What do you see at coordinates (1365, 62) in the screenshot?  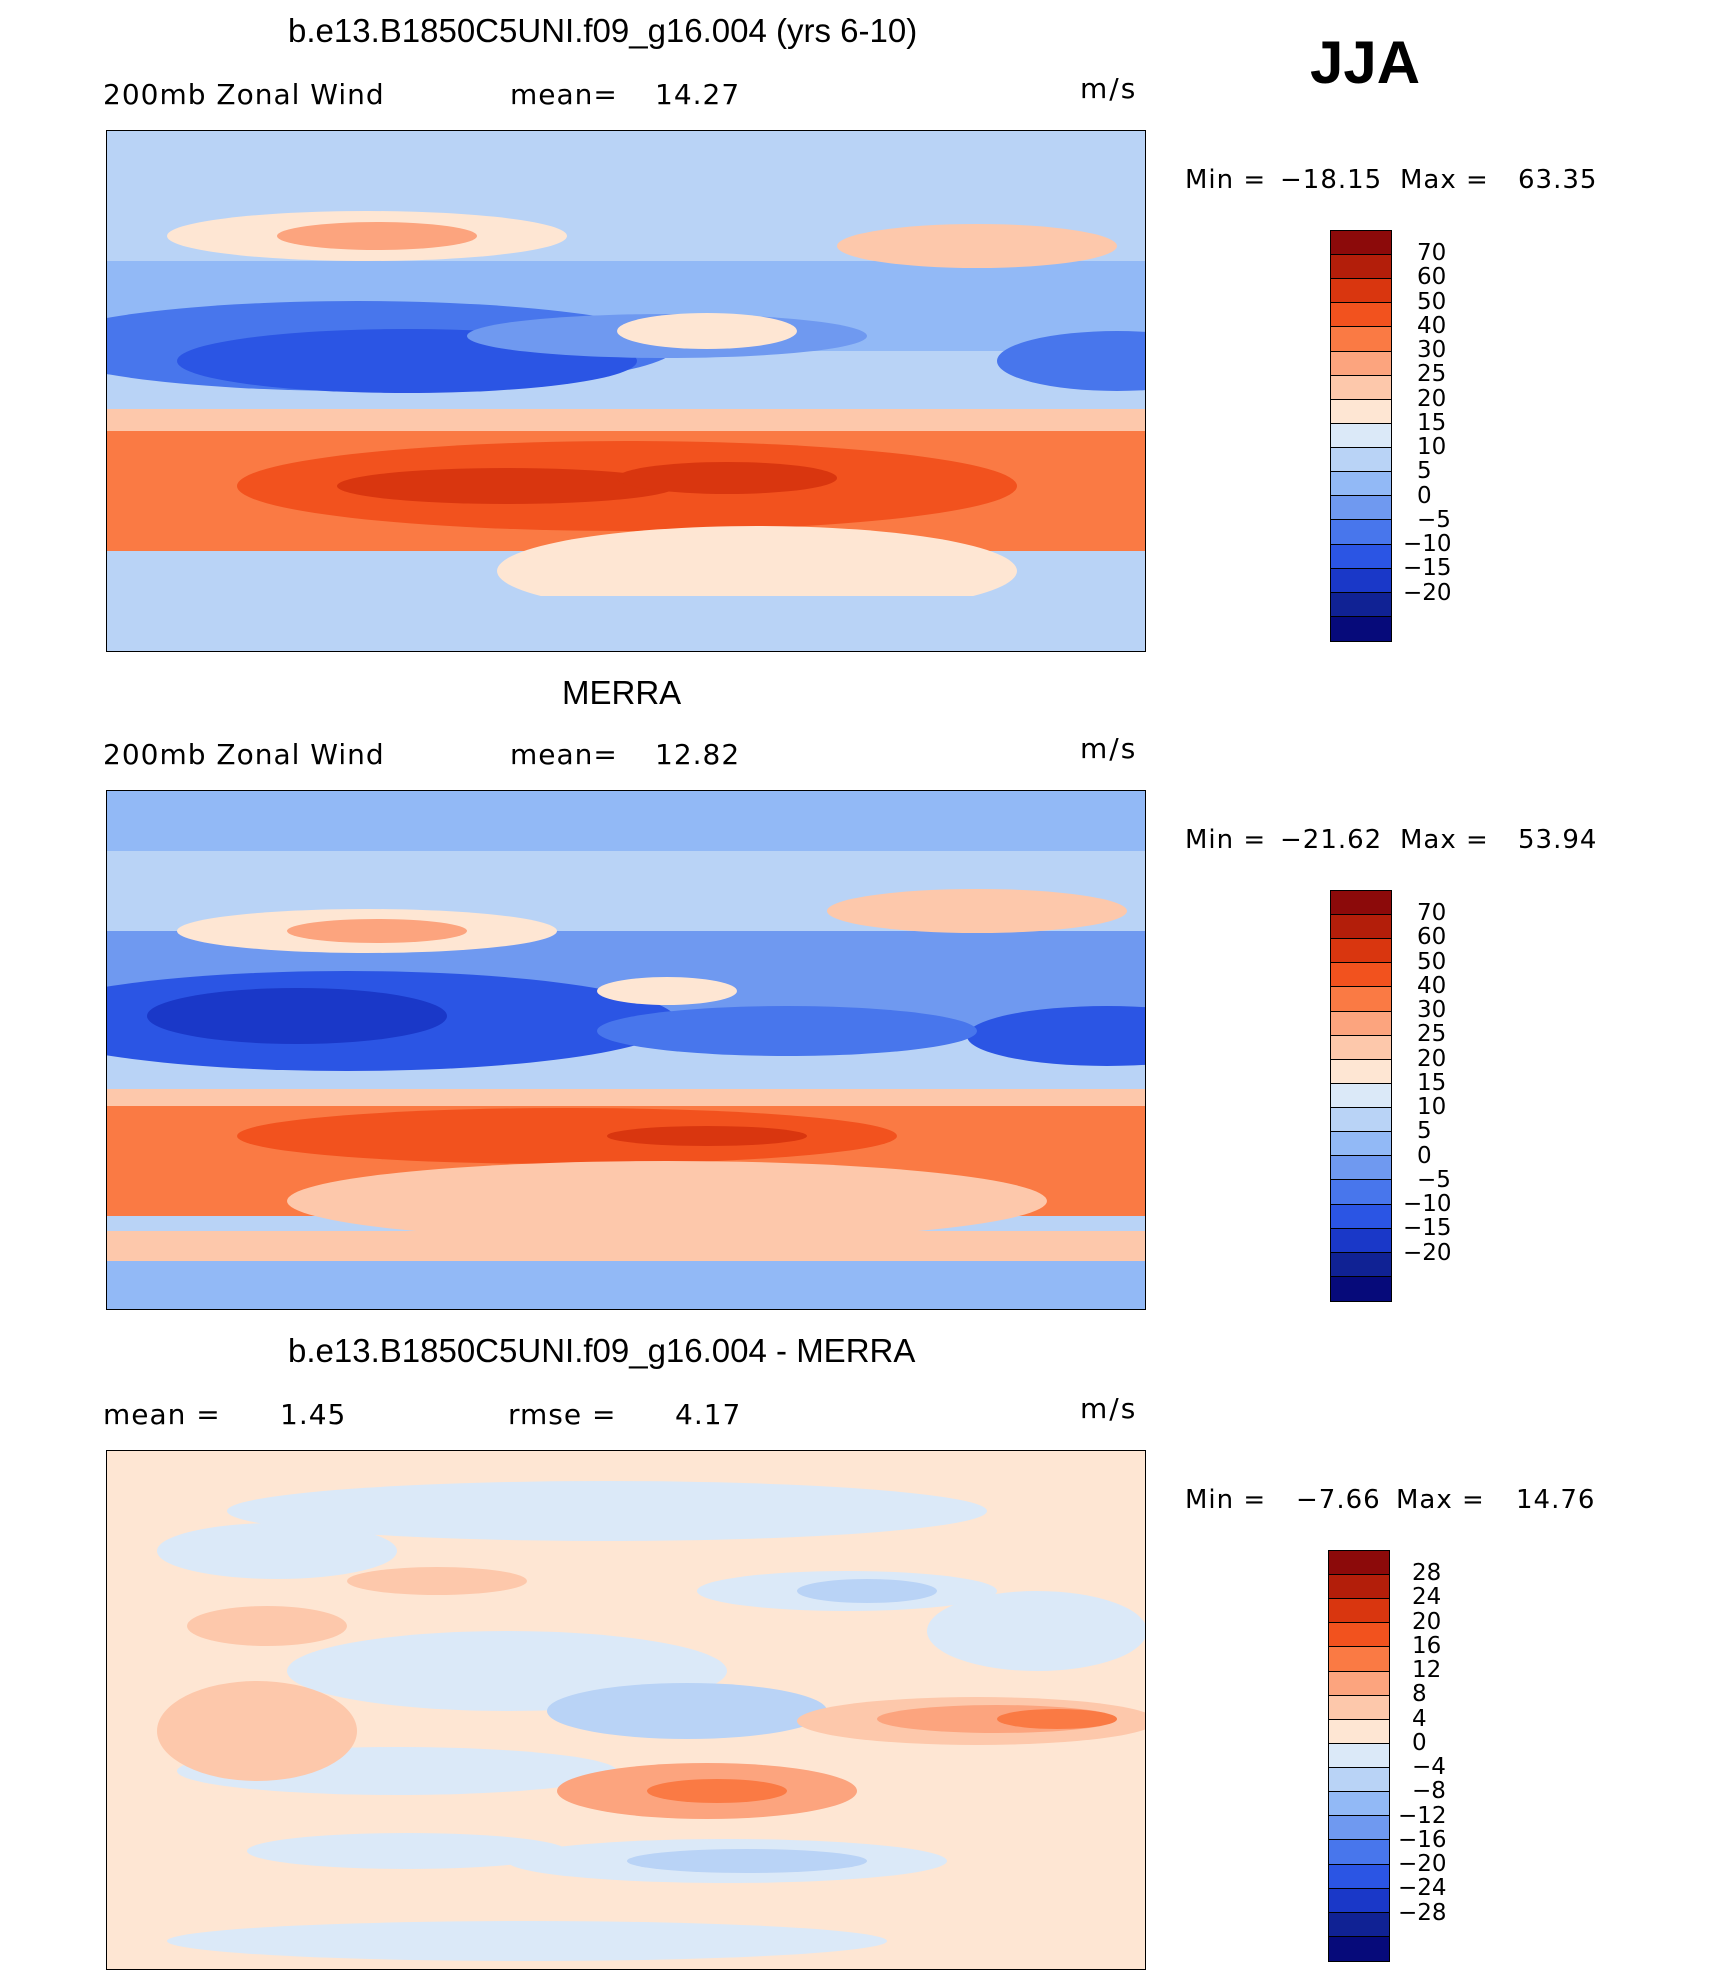 I see `season-label: JJA` at bounding box center [1365, 62].